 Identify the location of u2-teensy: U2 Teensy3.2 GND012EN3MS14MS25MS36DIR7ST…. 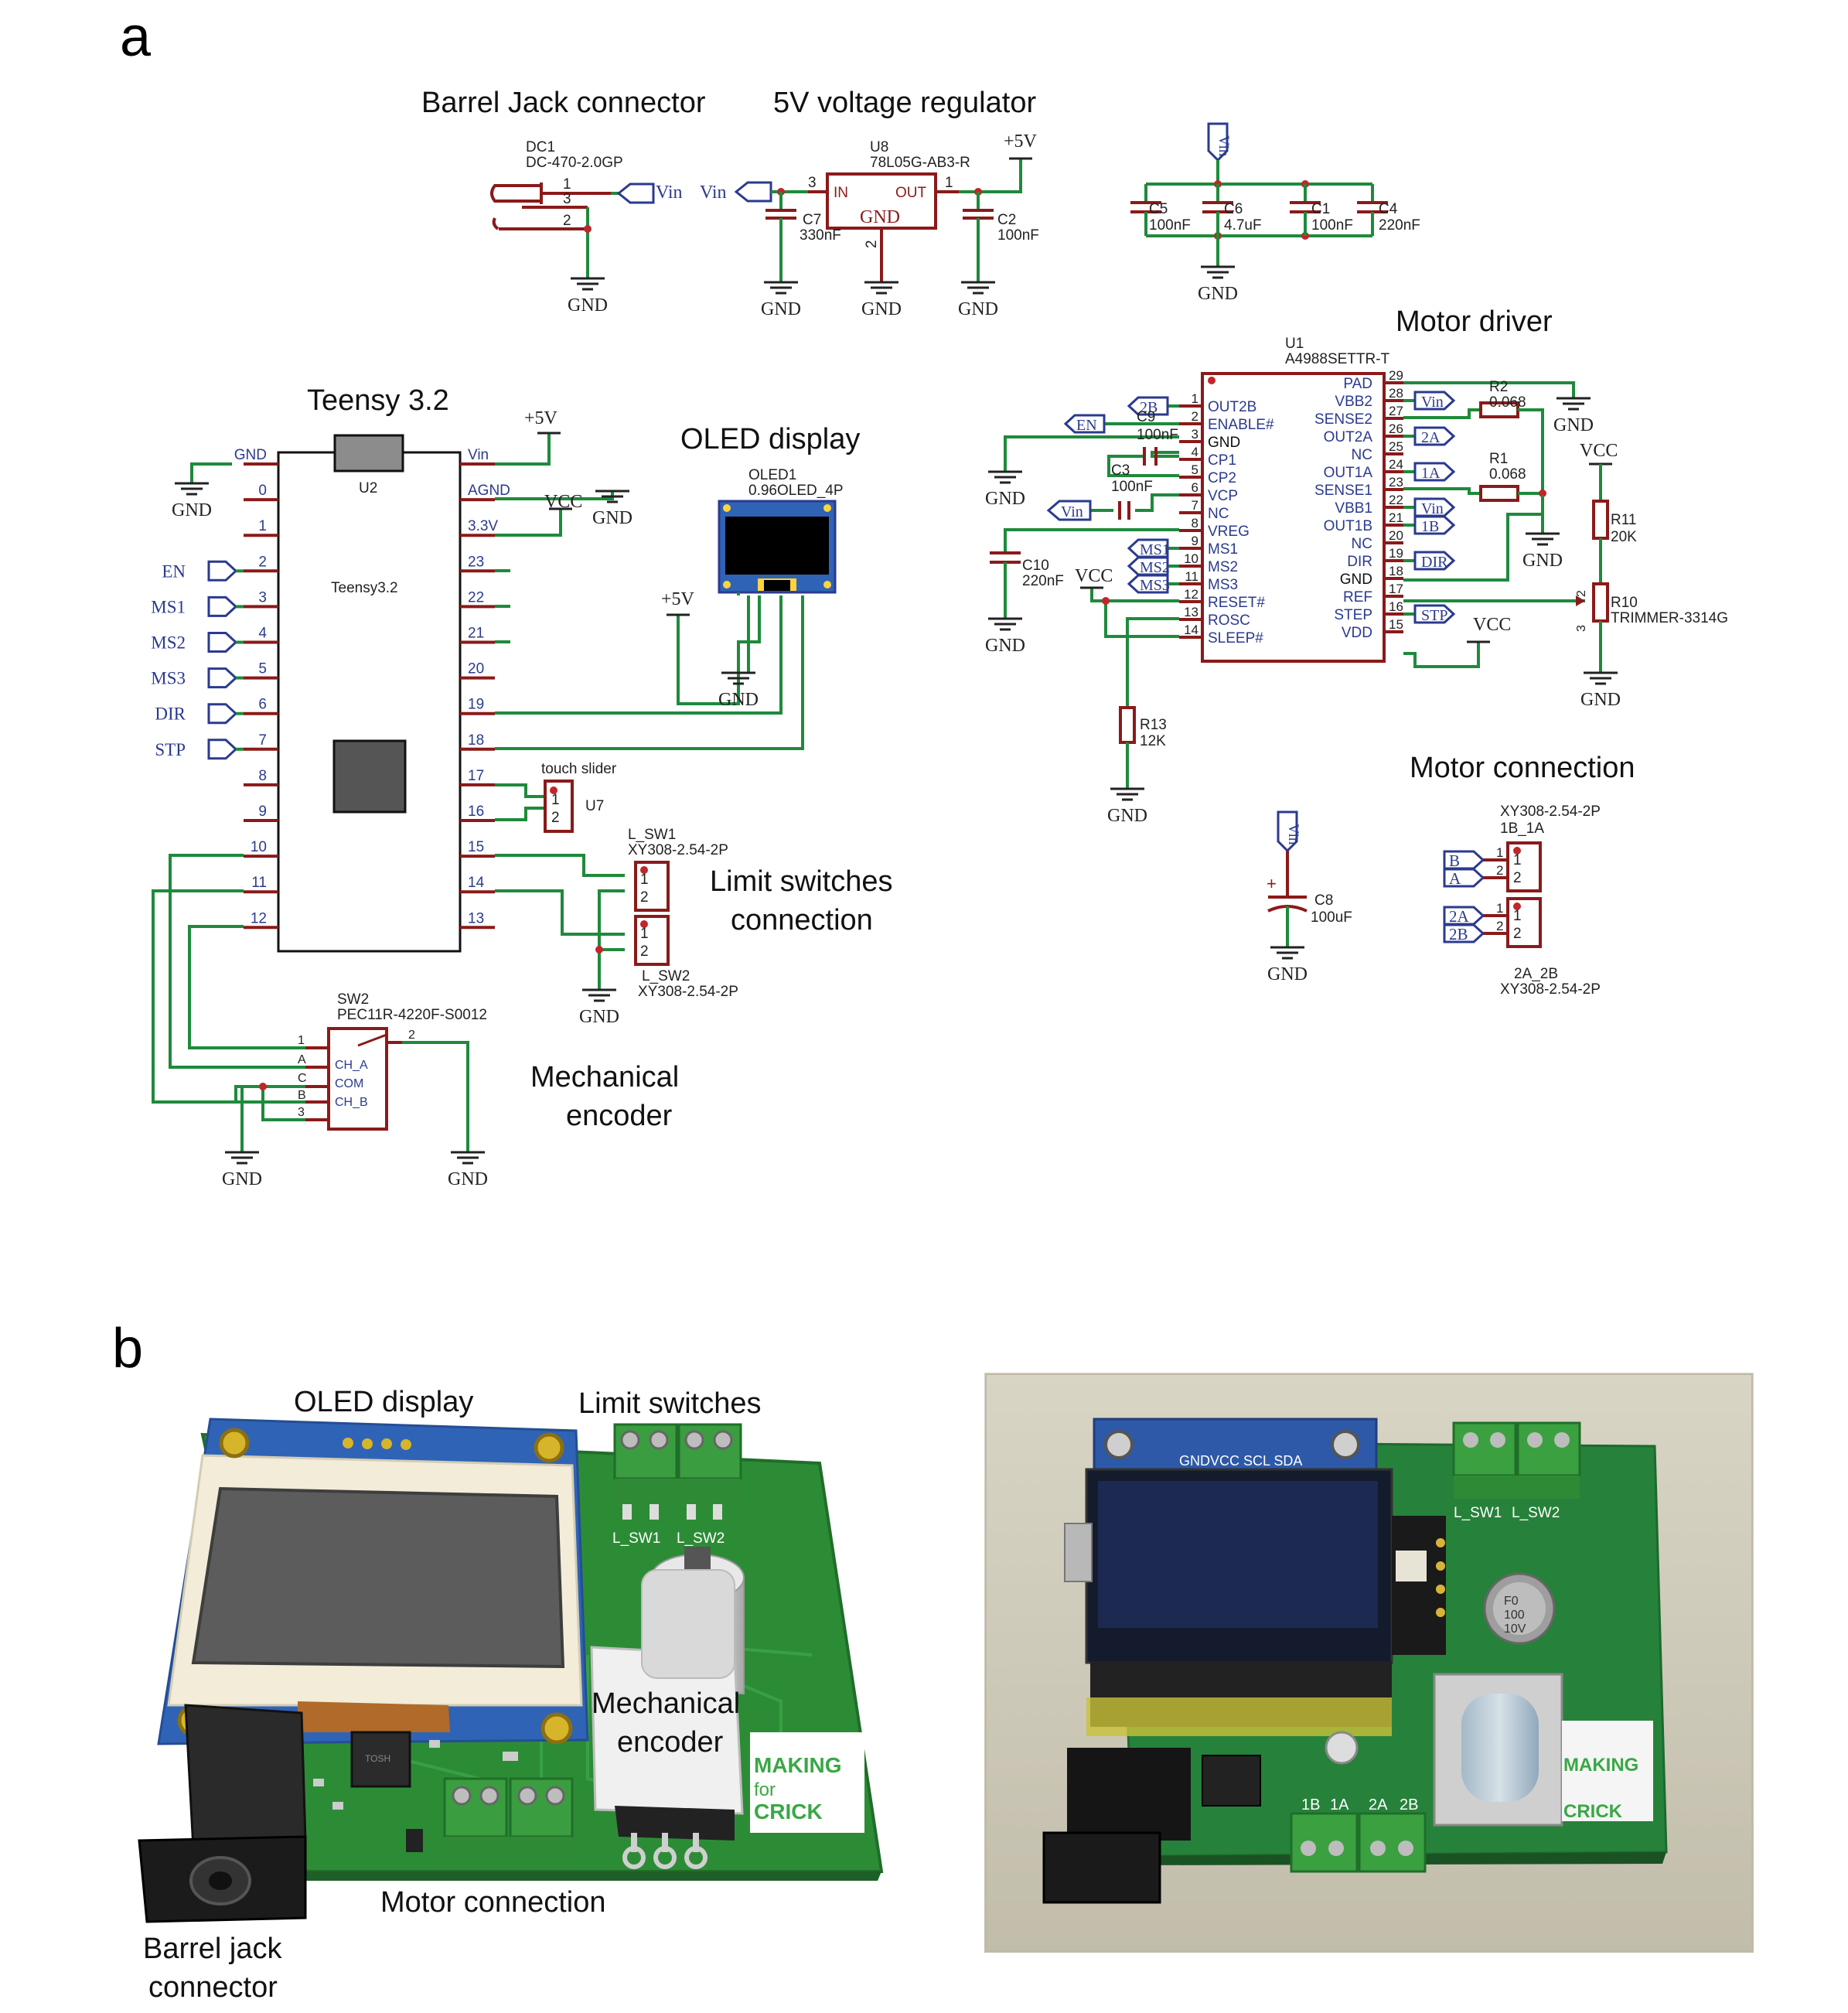
(477, 756).